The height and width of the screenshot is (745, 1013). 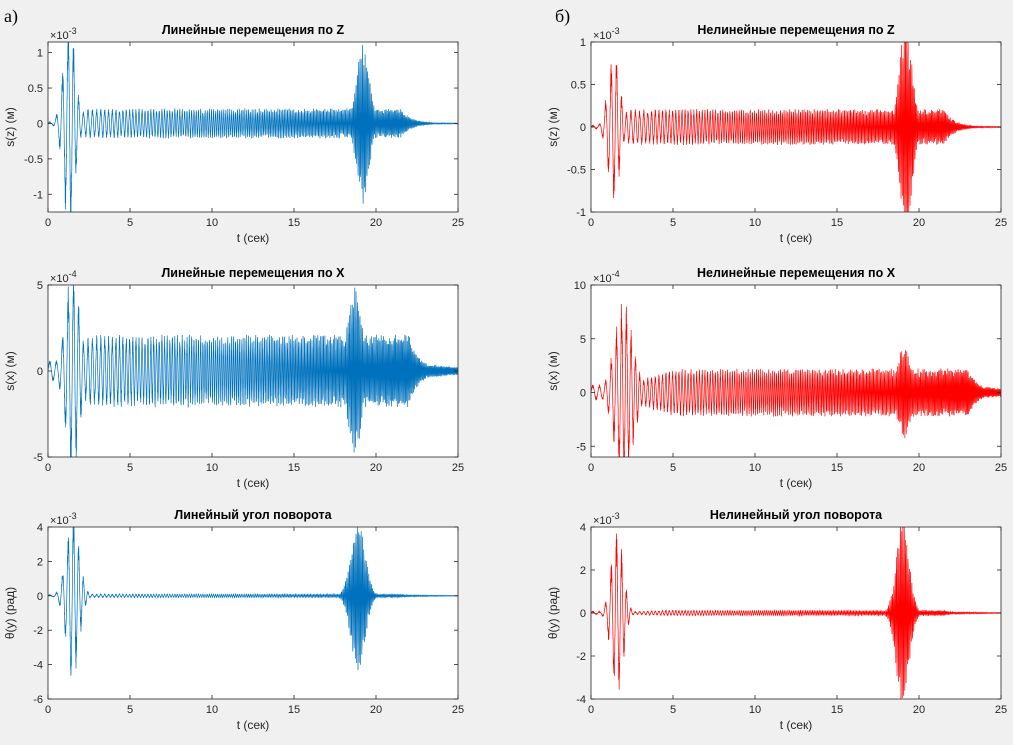 What do you see at coordinates (253, 30) in the screenshot?
I see `chart-title: Линейные перемещения по Z` at bounding box center [253, 30].